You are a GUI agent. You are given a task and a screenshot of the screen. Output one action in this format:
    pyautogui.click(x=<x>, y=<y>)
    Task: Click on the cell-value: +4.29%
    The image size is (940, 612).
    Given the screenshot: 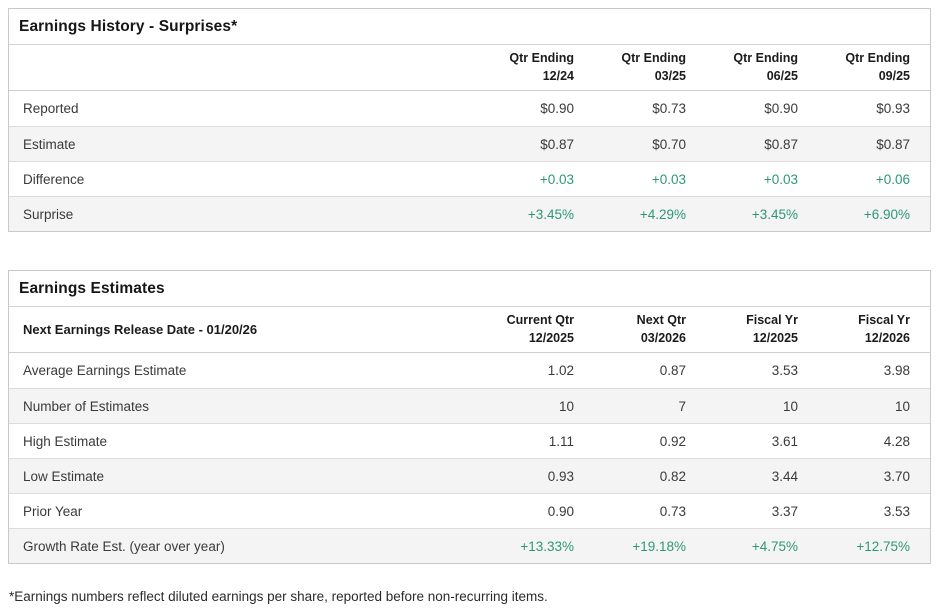 What is the action you would take?
    pyautogui.click(x=662, y=214)
    